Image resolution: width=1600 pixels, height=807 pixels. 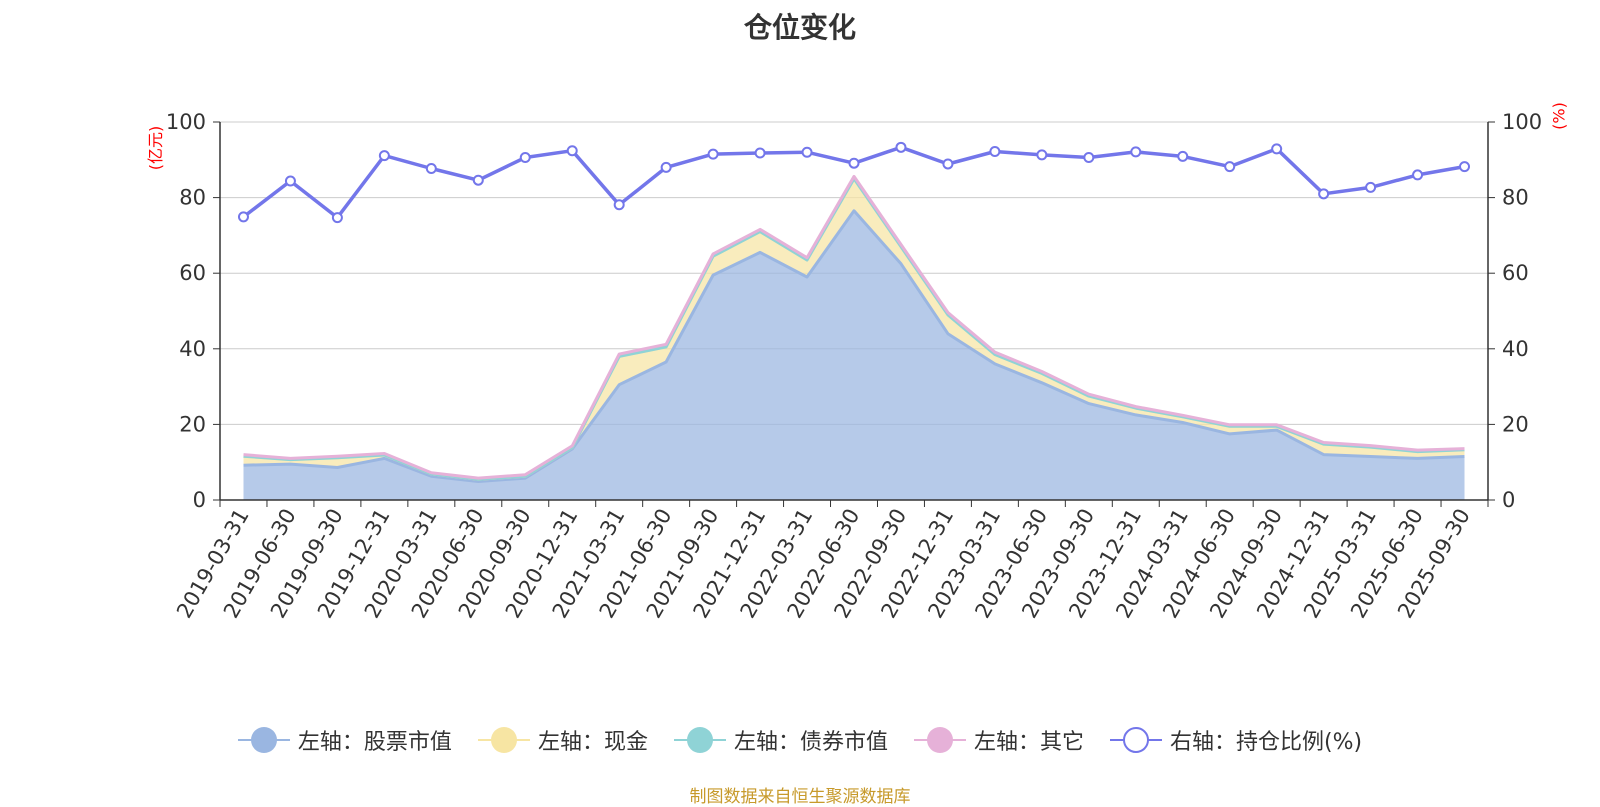 I want to click on legend-label: 左轴：股票市值, so click(x=374, y=742).